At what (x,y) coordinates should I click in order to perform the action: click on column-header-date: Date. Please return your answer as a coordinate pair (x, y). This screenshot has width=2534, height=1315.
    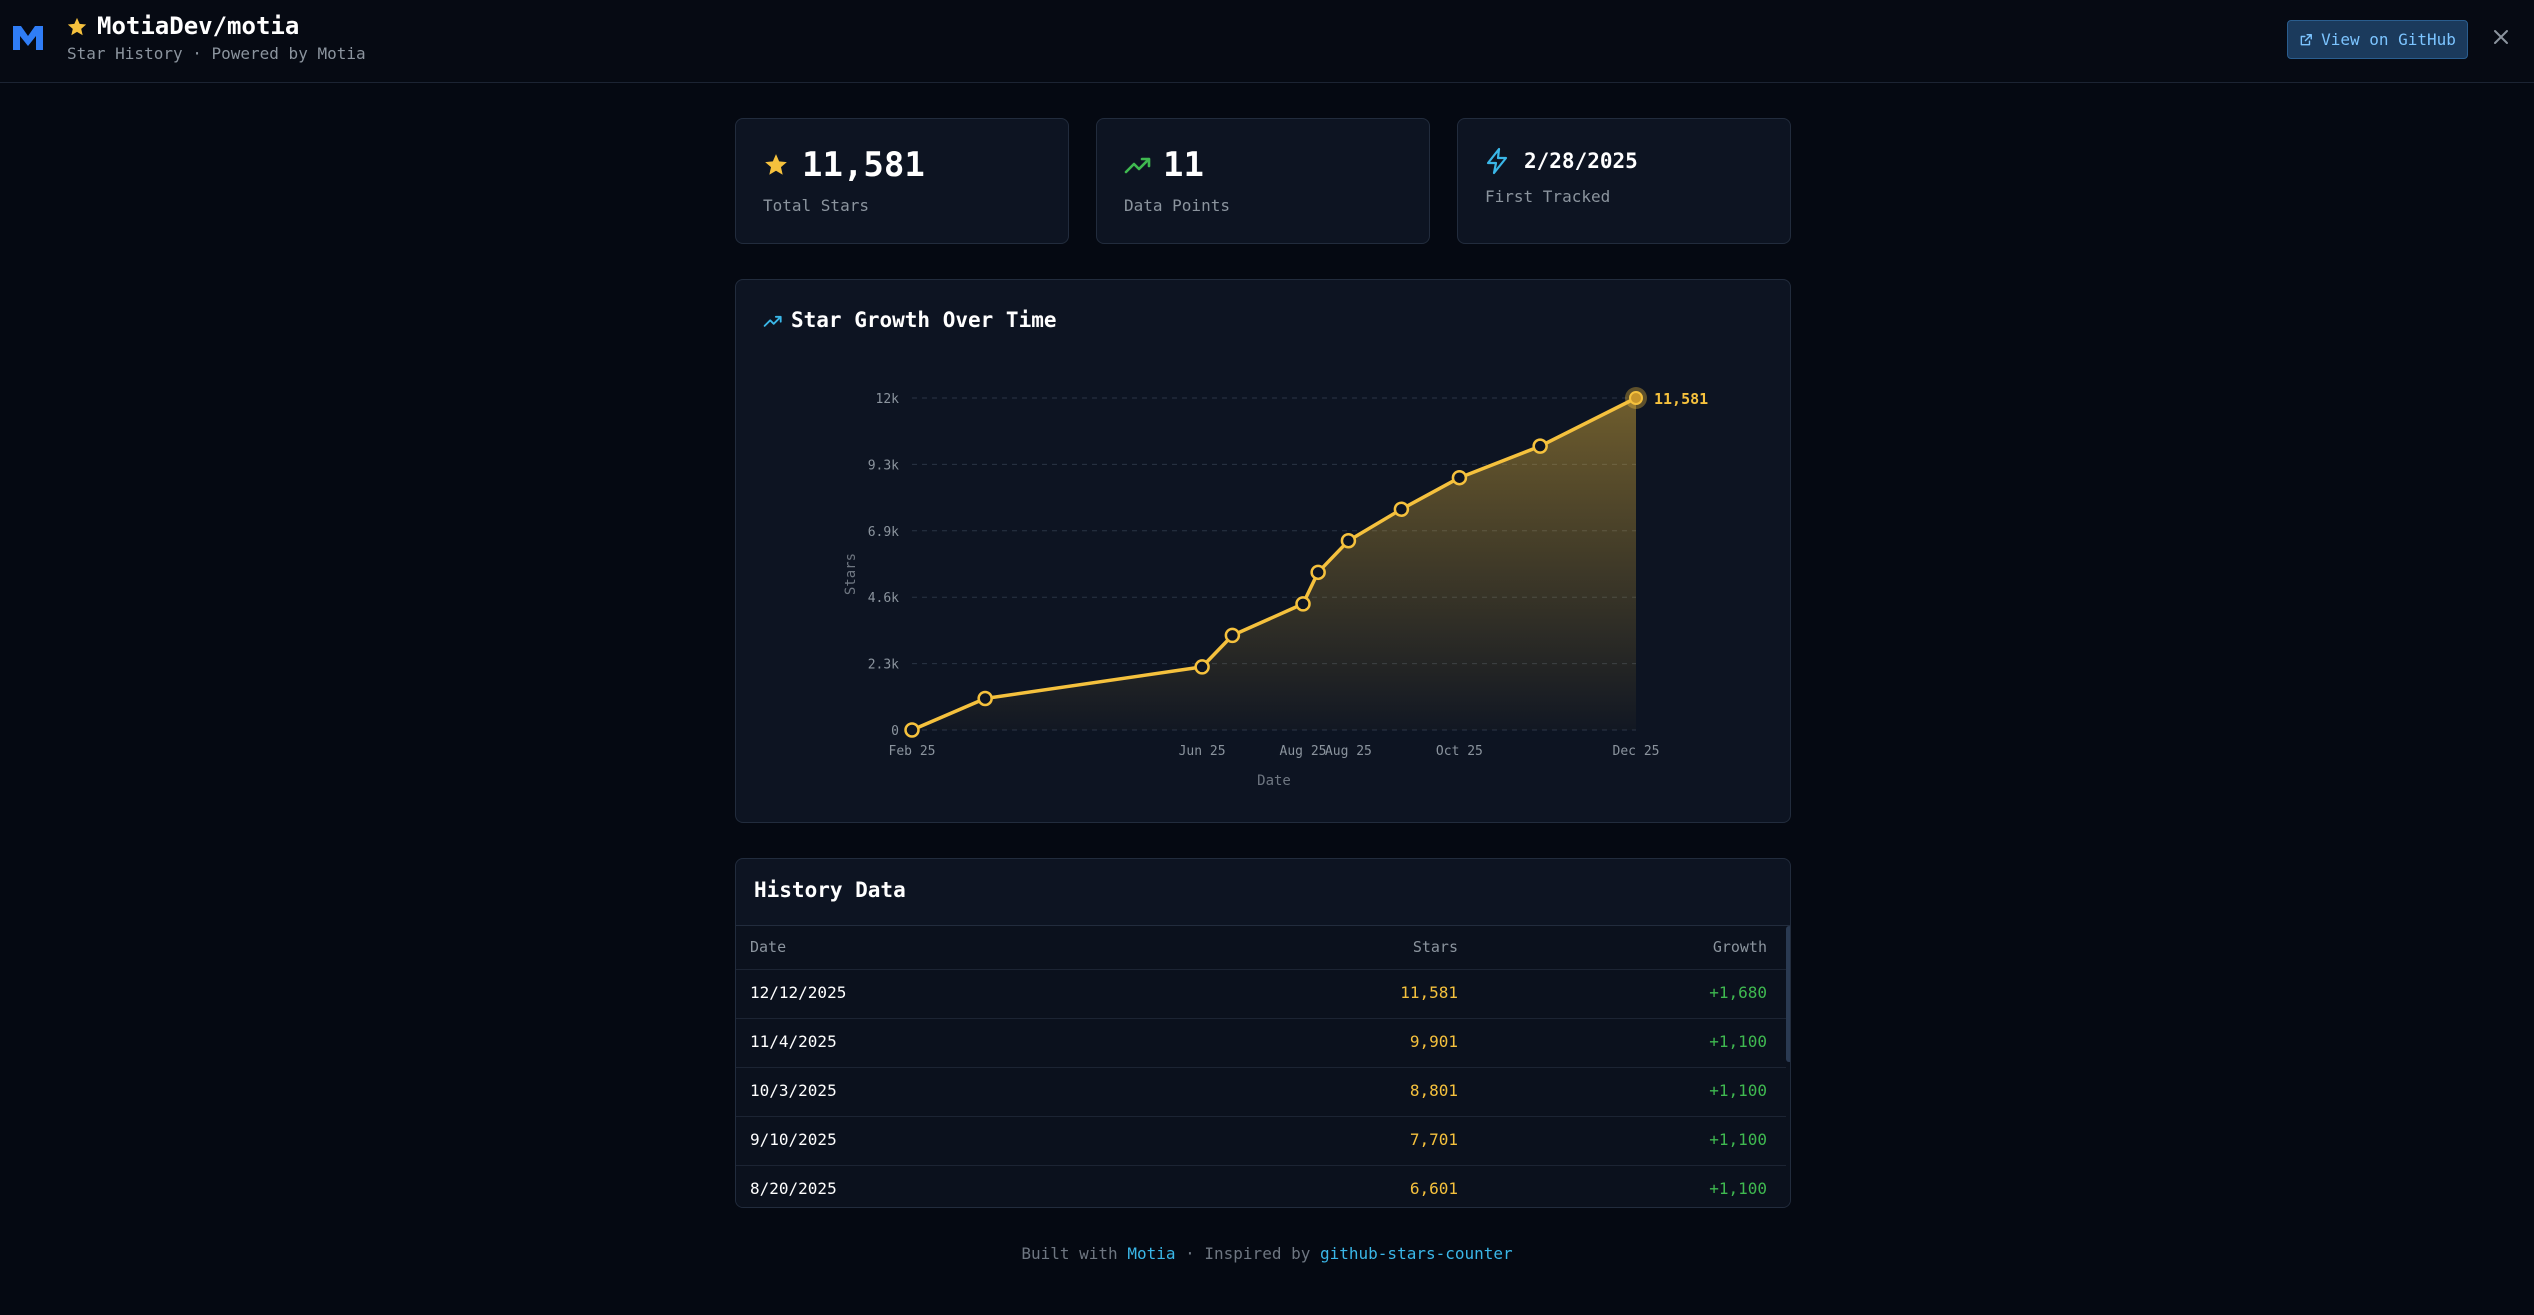
    Looking at the image, I should click on (768, 947).